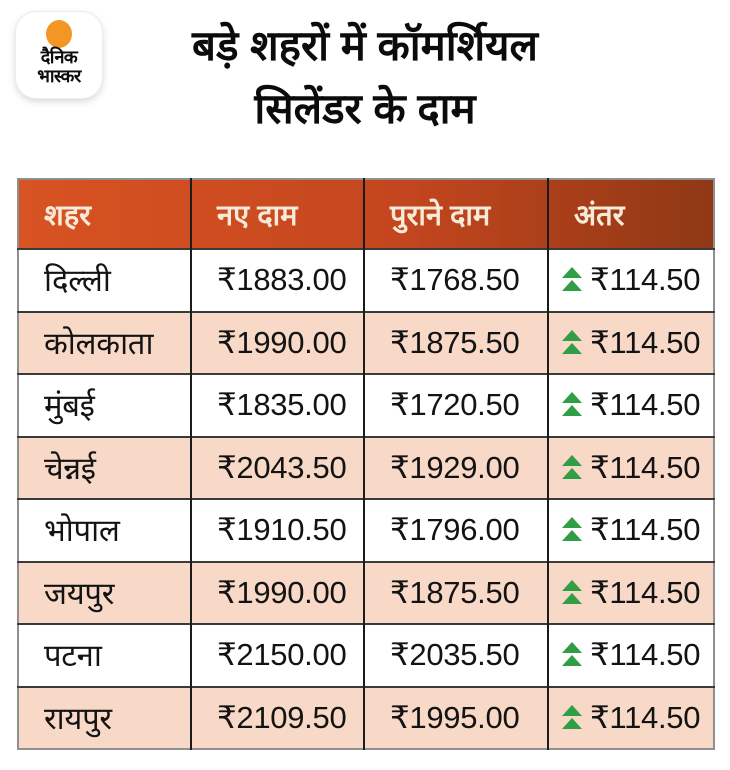 Image resolution: width=730 pixels, height=770 pixels. What do you see at coordinates (70, 468) in the screenshot?
I see `city-cell: चेन्नई` at bounding box center [70, 468].